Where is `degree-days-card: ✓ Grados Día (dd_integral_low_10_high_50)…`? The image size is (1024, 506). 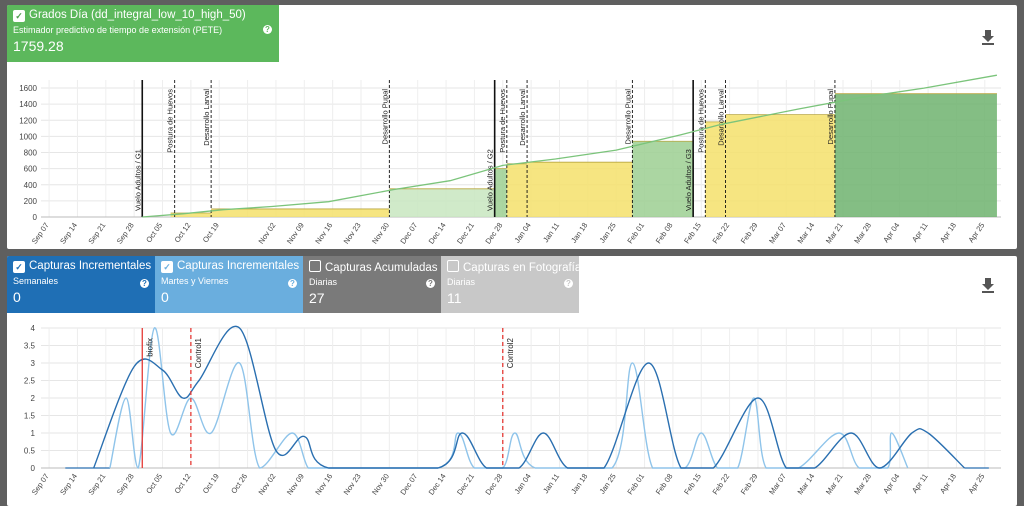 degree-days-card: ✓ Grados Día (dd_integral_low_10_high_50)… is located at coordinates (143, 33).